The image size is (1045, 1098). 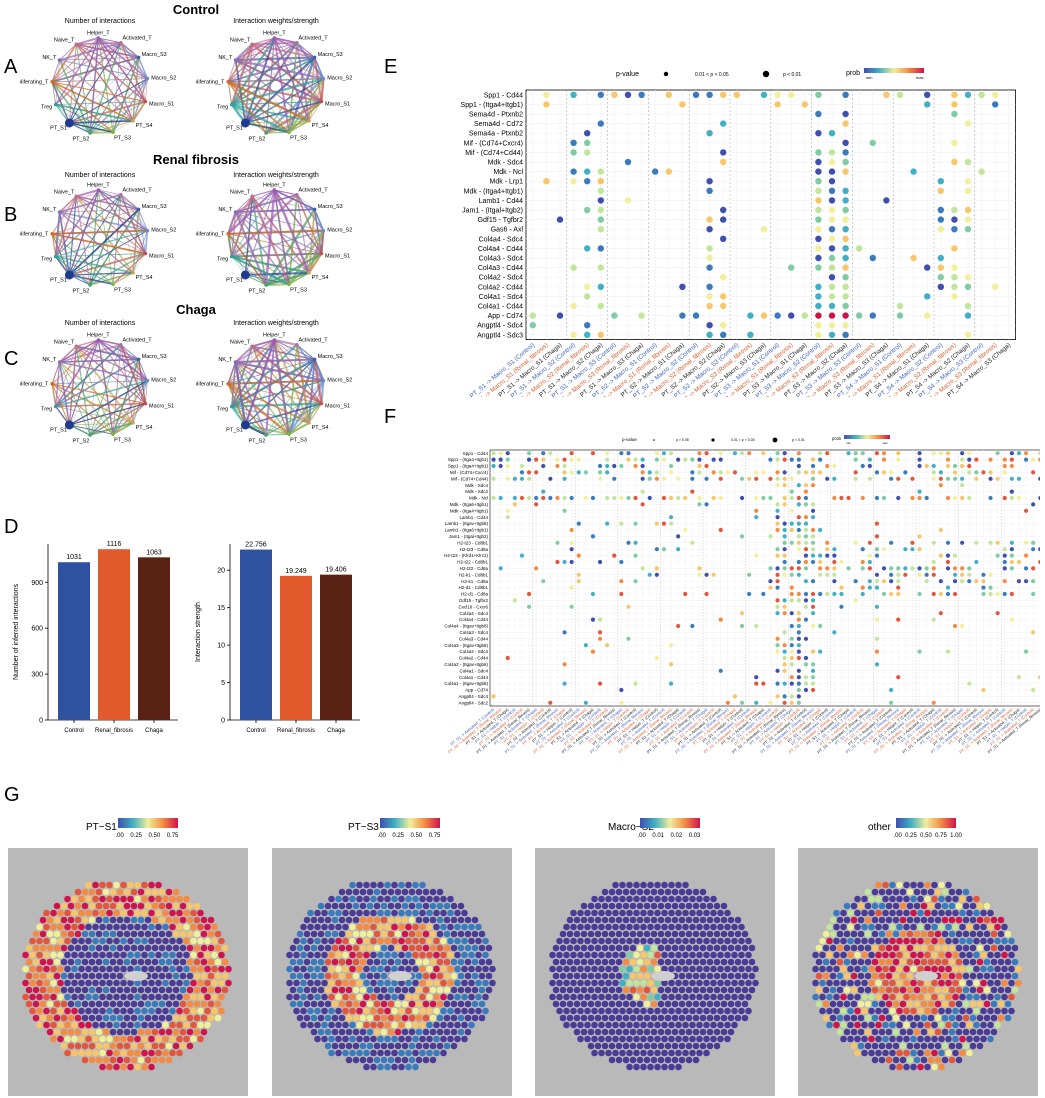 What do you see at coordinates (74, 557) in the screenshot?
I see `bar-value-label: 1031` at bounding box center [74, 557].